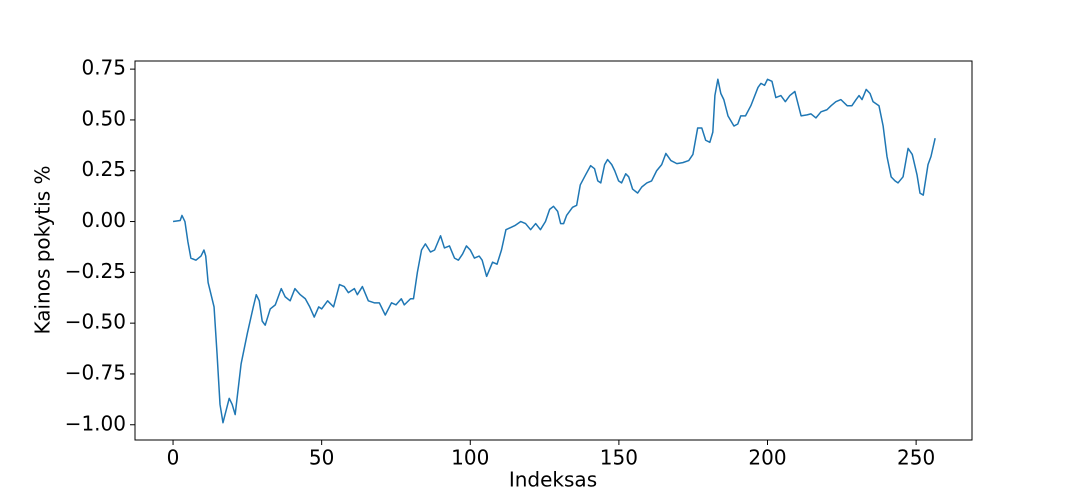 Image resolution: width=1080 pixels, height=504 pixels. Describe the element at coordinates (103, 118) in the screenshot. I see `y-tick-label: 0.50` at that location.